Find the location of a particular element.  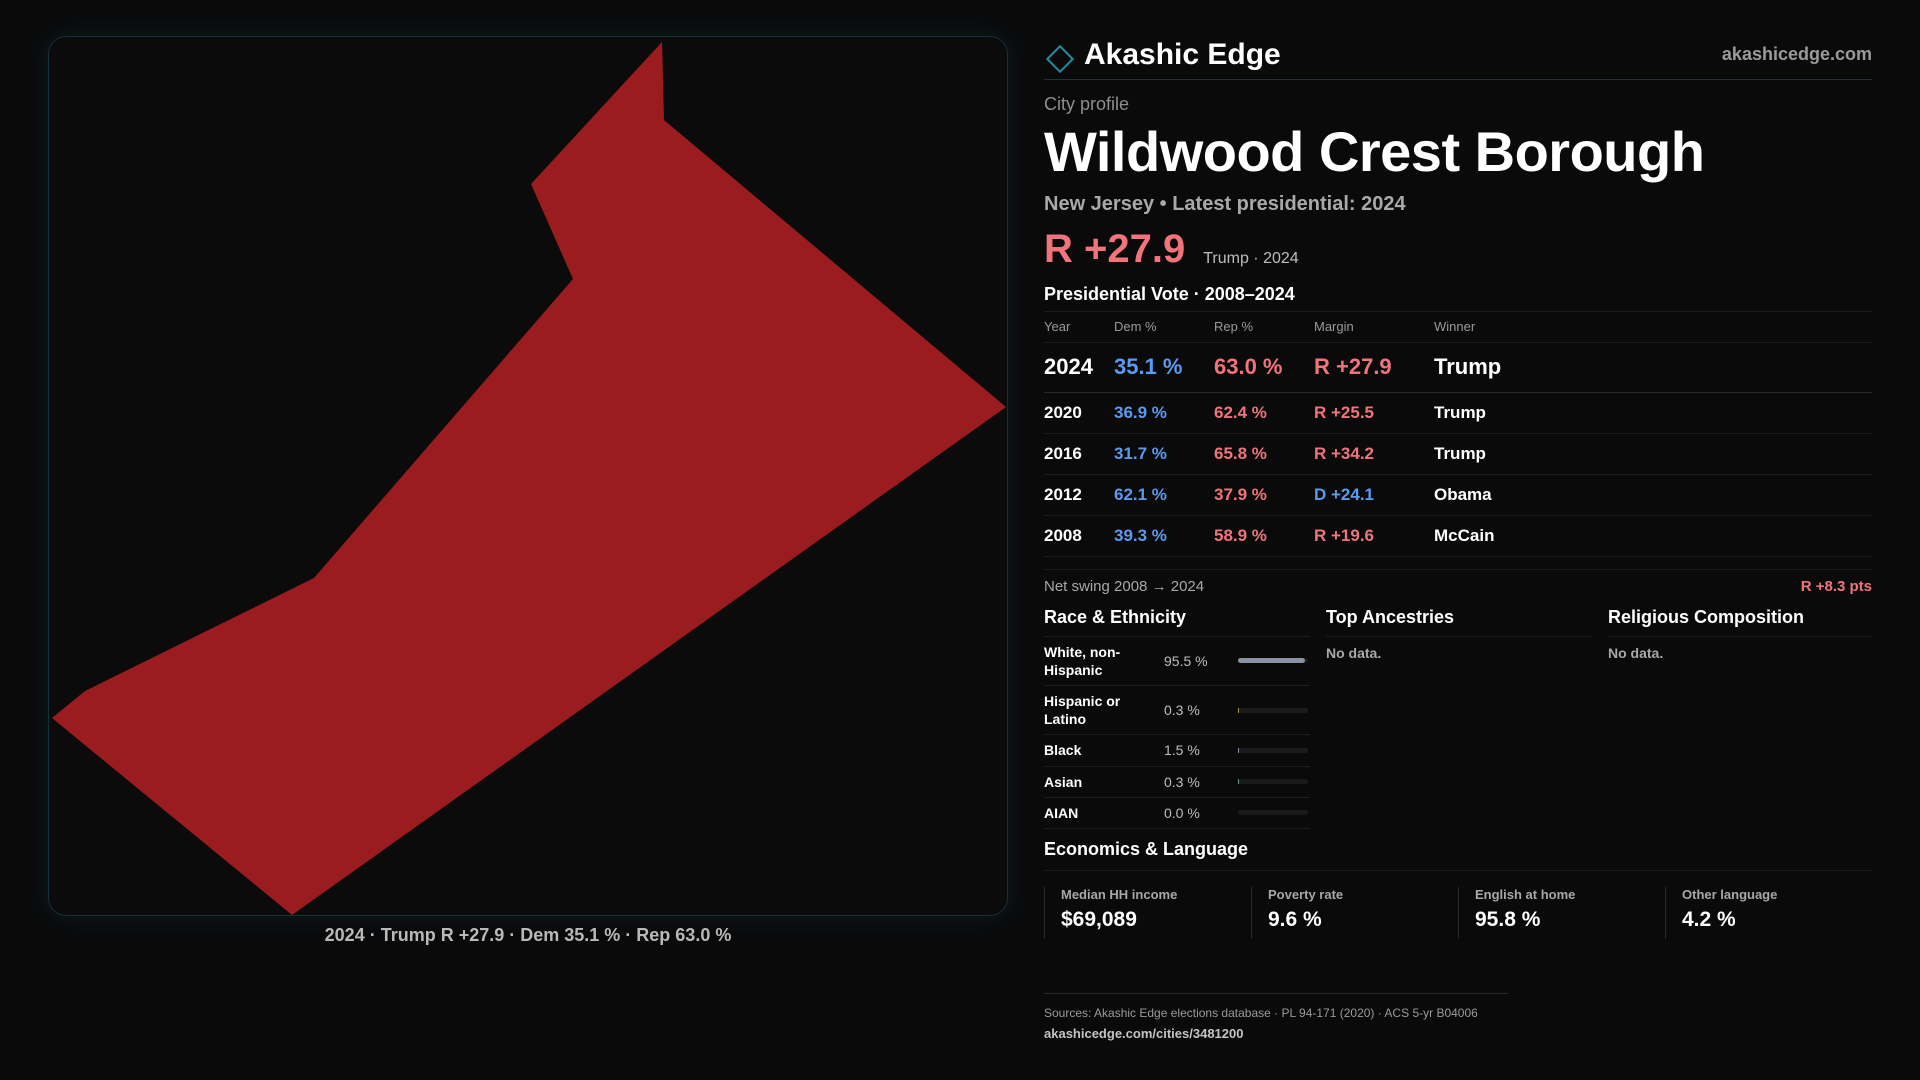

race-value: 95.5 % is located at coordinates (1186, 660).